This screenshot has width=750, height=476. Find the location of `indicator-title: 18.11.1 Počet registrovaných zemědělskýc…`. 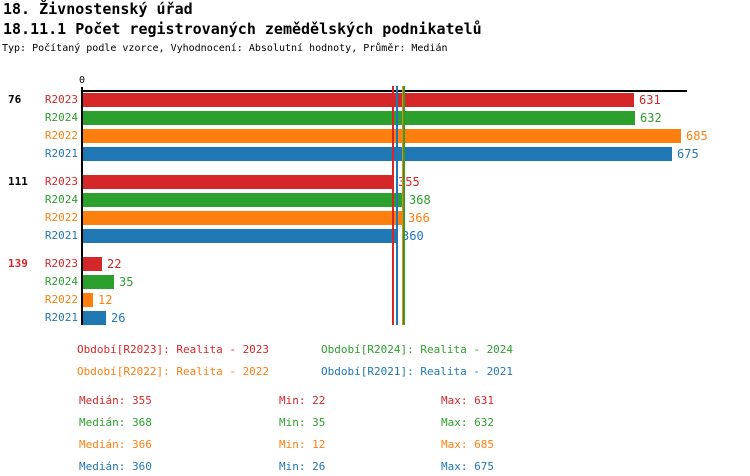

indicator-title: 18.11.1 Počet registrovaných zemědělskýc… is located at coordinates (242, 29).